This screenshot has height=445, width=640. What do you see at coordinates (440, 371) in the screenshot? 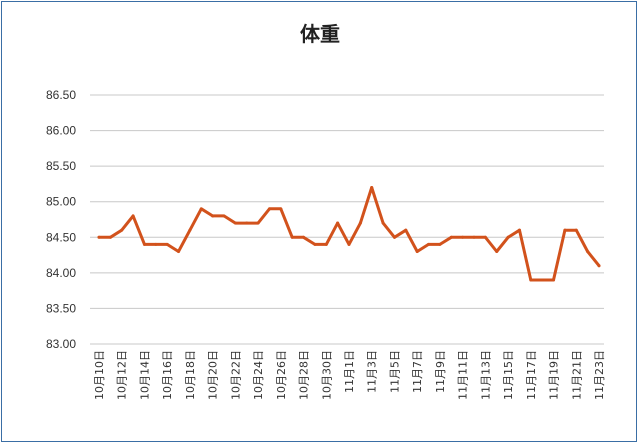
I see `x-tick-label: 11月9日` at bounding box center [440, 371].